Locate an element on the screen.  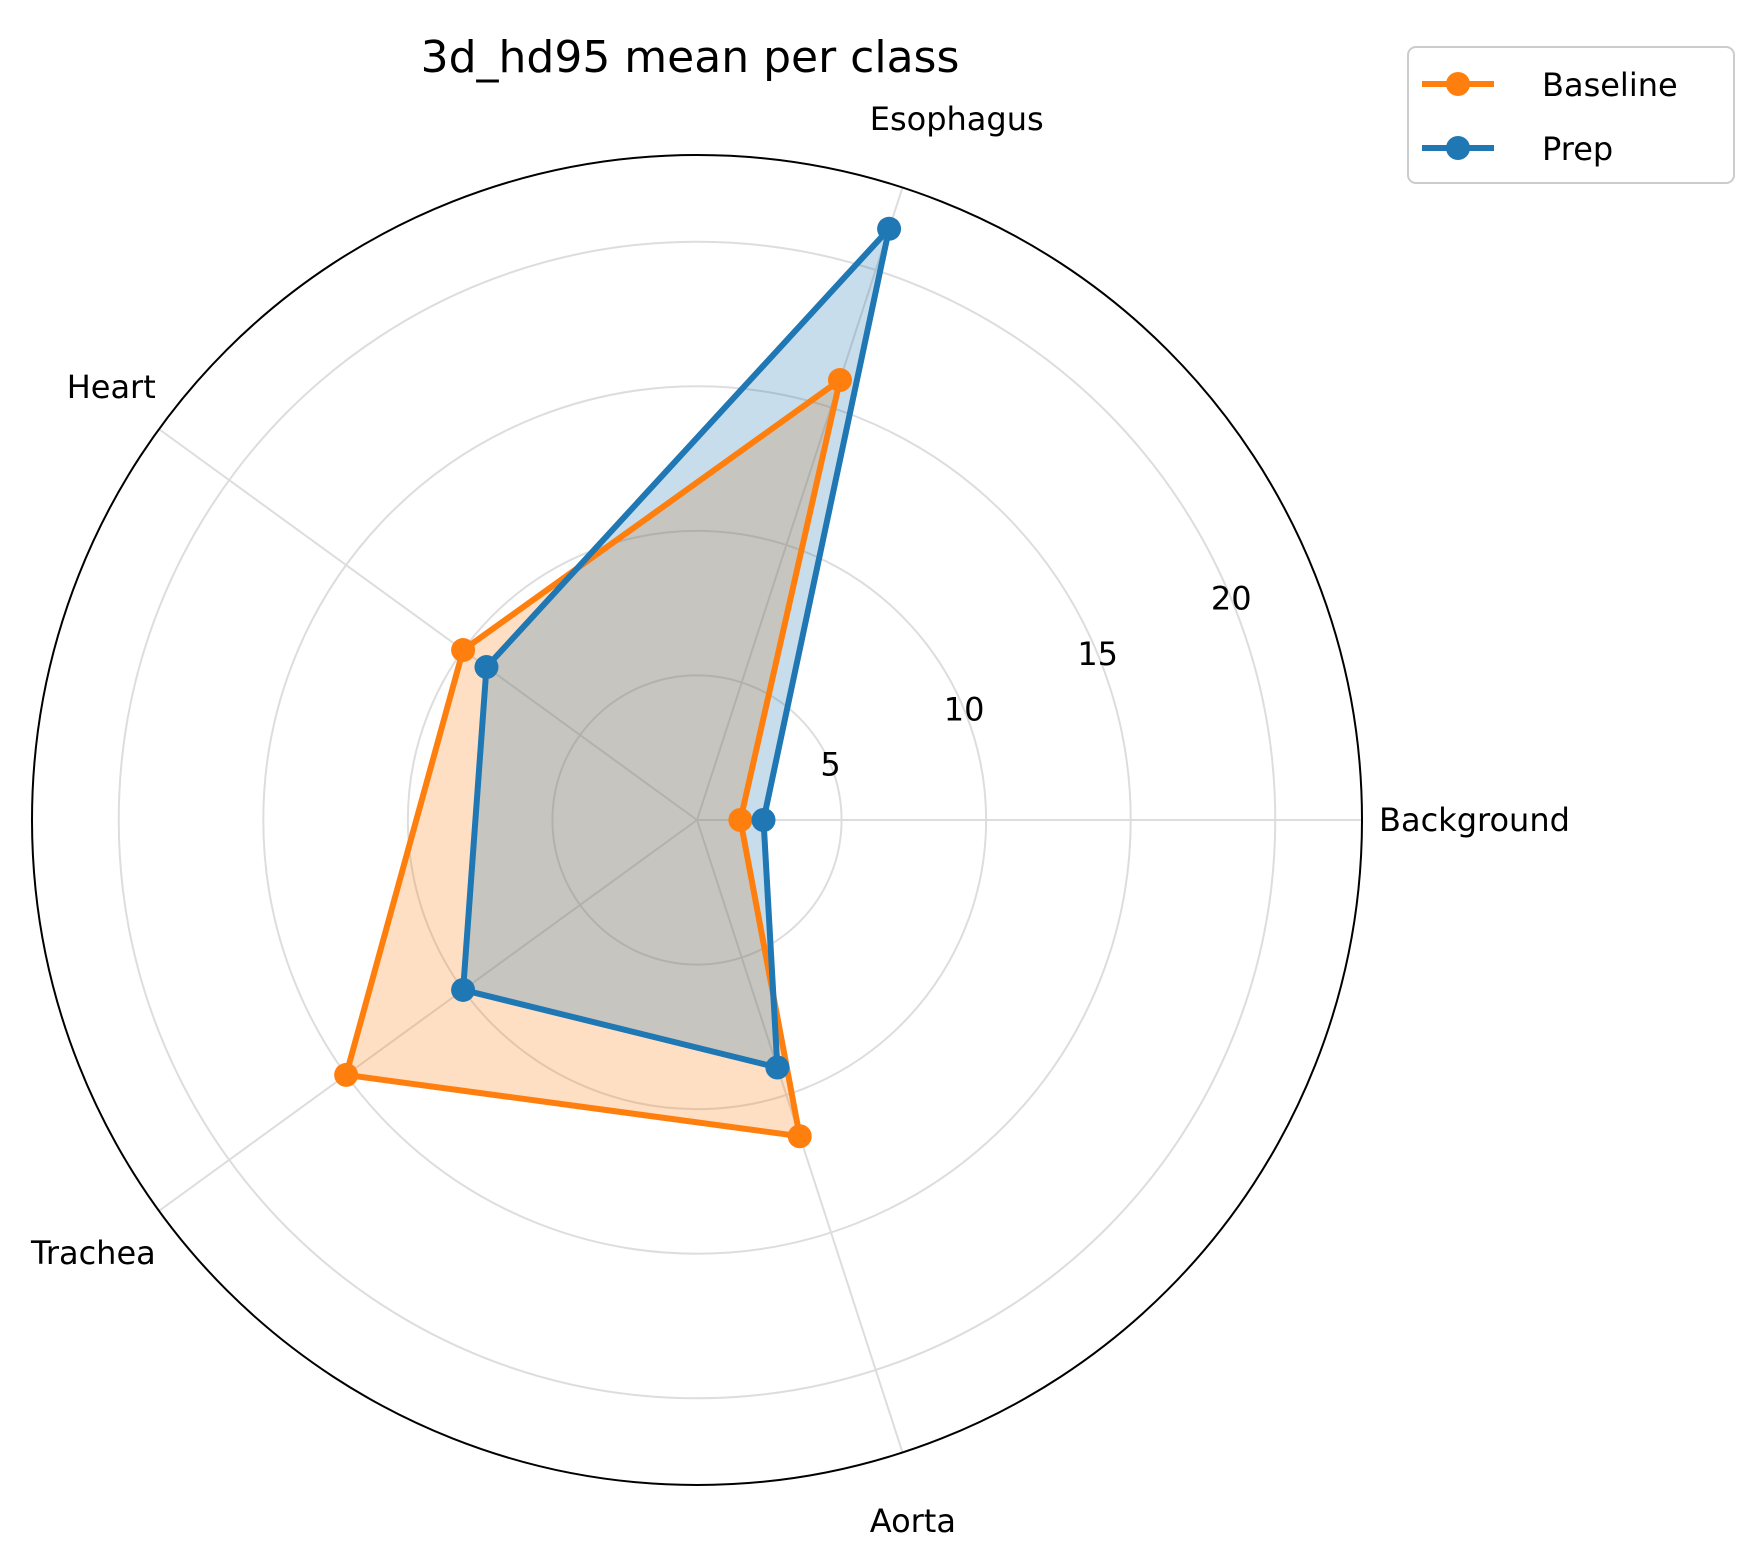
category-label-1: Esophagus is located at coordinates (957, 119).